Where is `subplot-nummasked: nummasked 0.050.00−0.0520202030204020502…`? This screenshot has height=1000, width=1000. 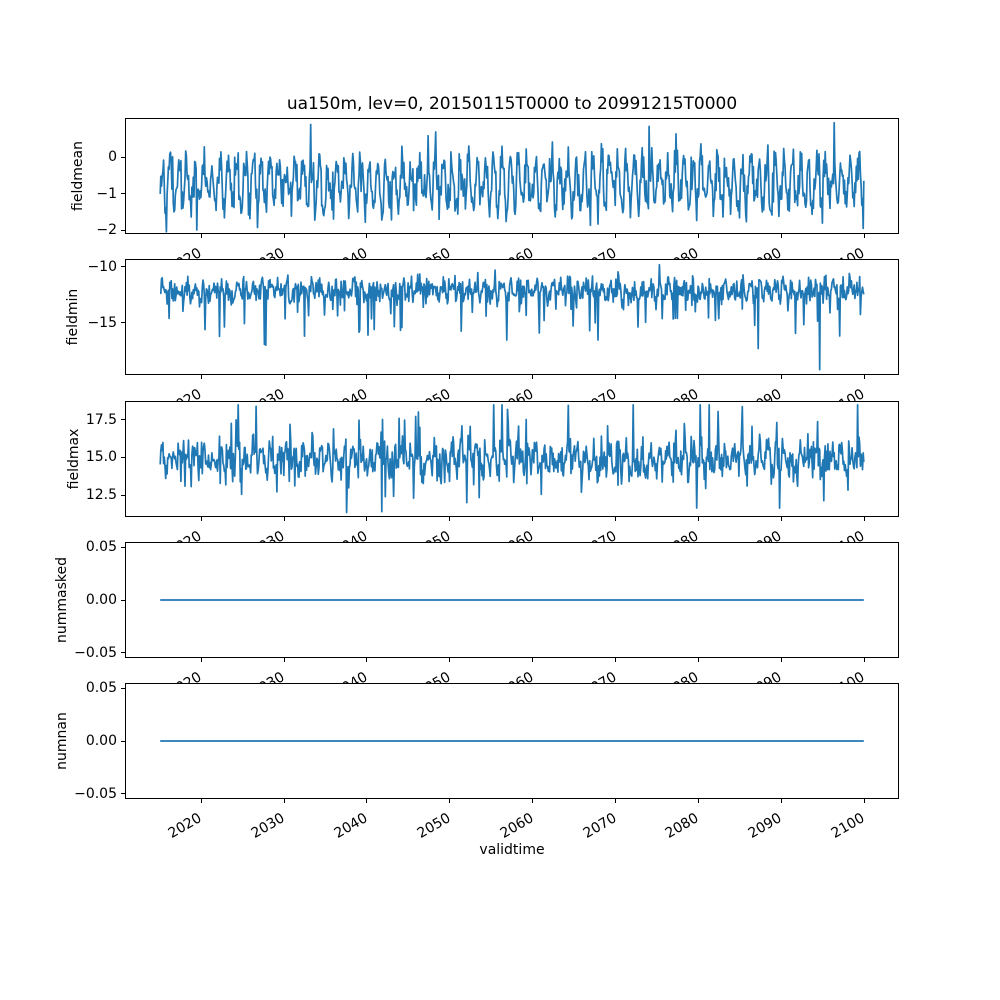 subplot-nummasked: nummasked 0.050.00−0.0520202030204020502… is located at coordinates (476, 620).